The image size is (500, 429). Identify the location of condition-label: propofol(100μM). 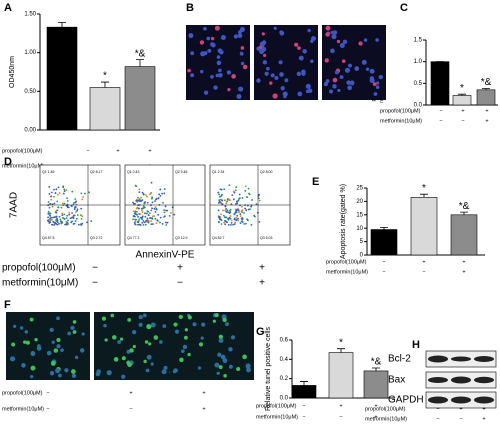
(22, 393).